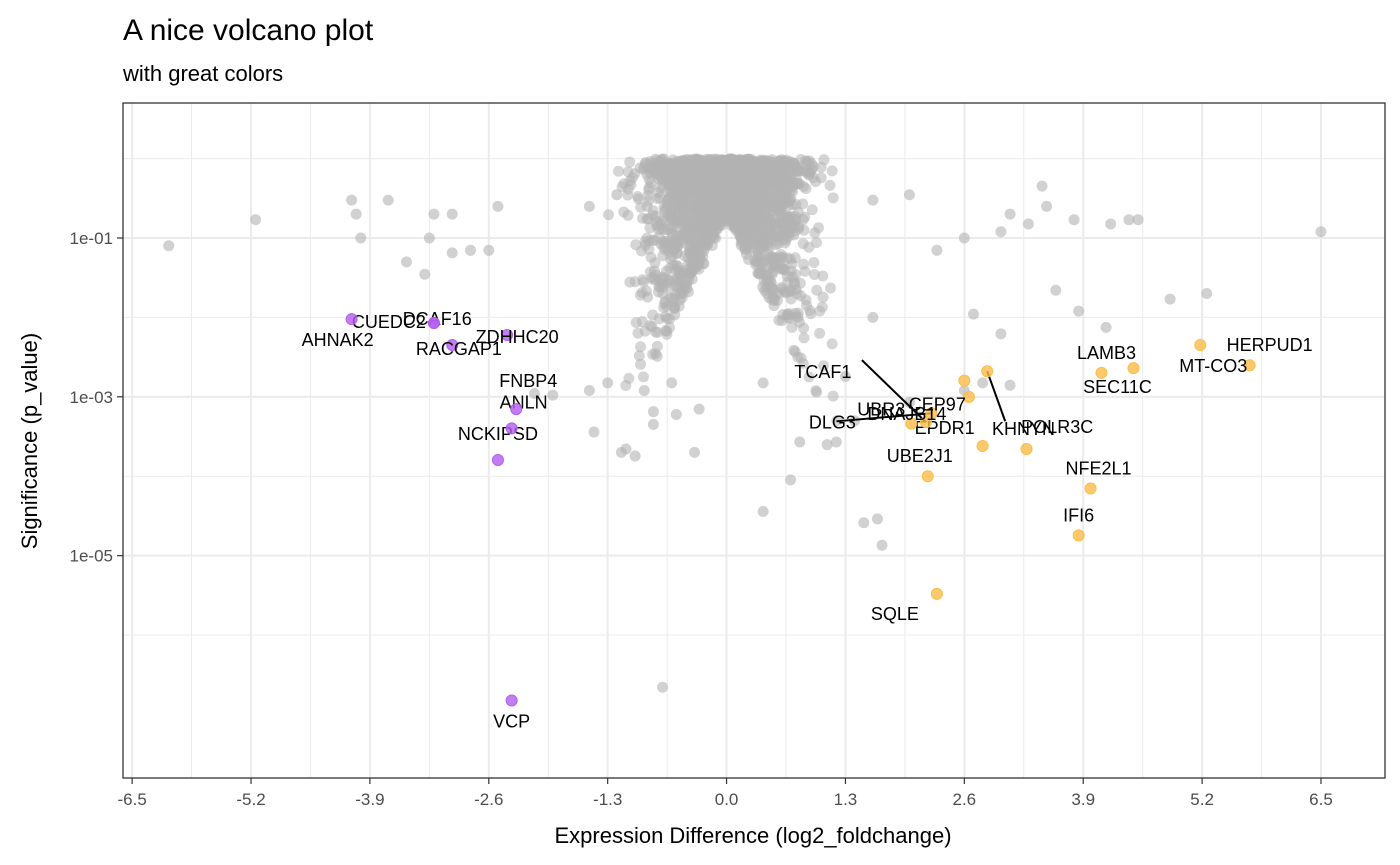 The image size is (1400, 865). I want to click on gene-label: KHNYN, so click(1023, 429).